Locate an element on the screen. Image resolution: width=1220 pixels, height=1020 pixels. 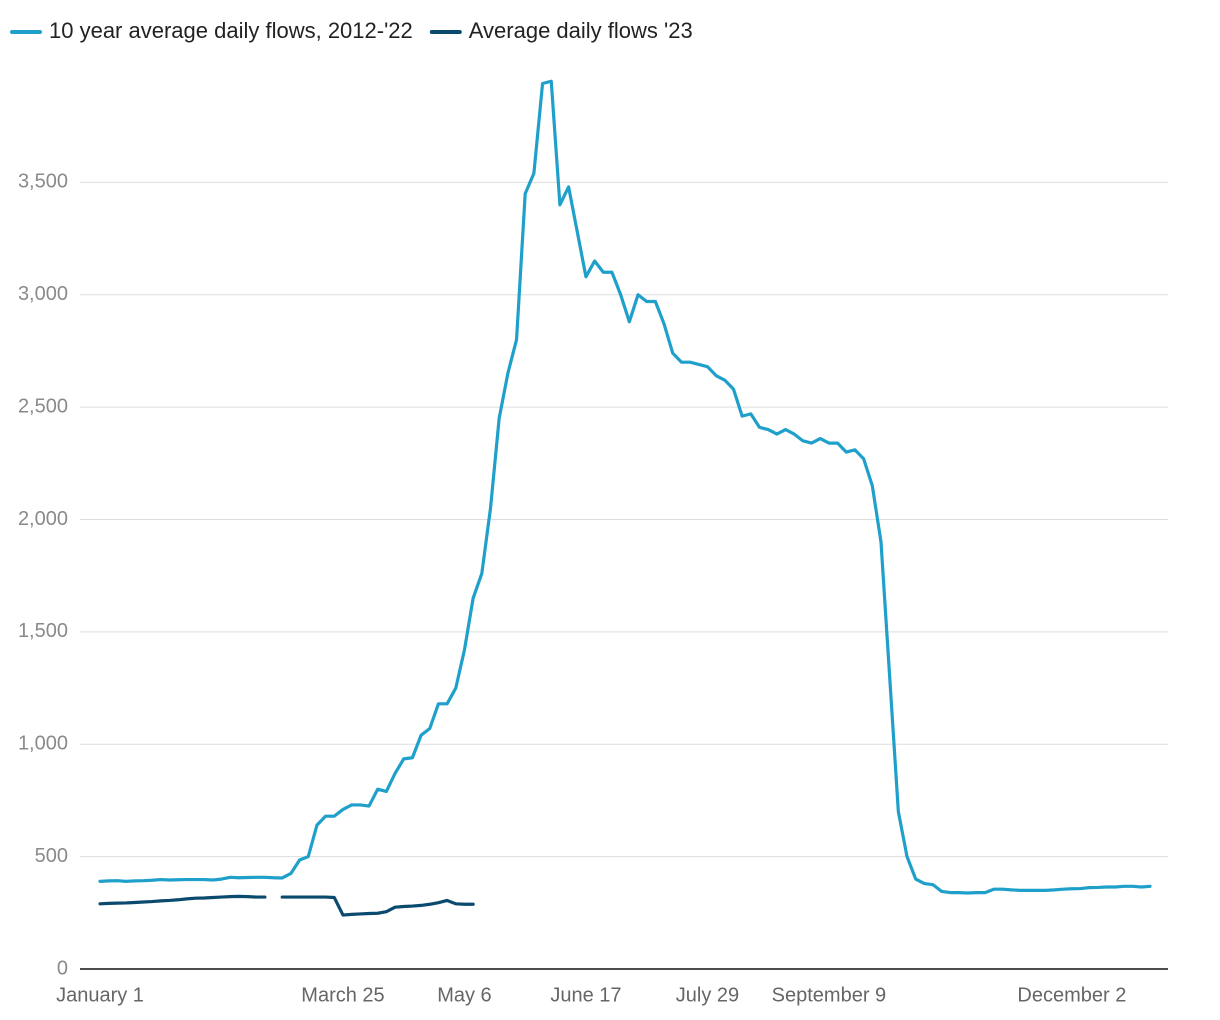
x-tick-label: July 29 is located at coordinates (707, 995).